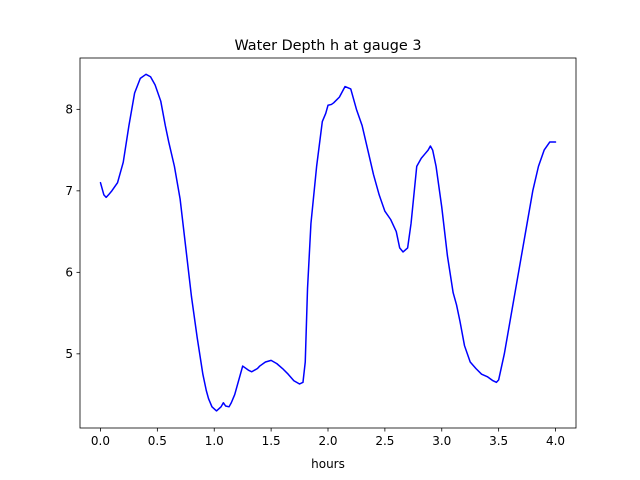 The image size is (640, 480). I want to click on x-tick-label: 2.0, so click(327, 441).